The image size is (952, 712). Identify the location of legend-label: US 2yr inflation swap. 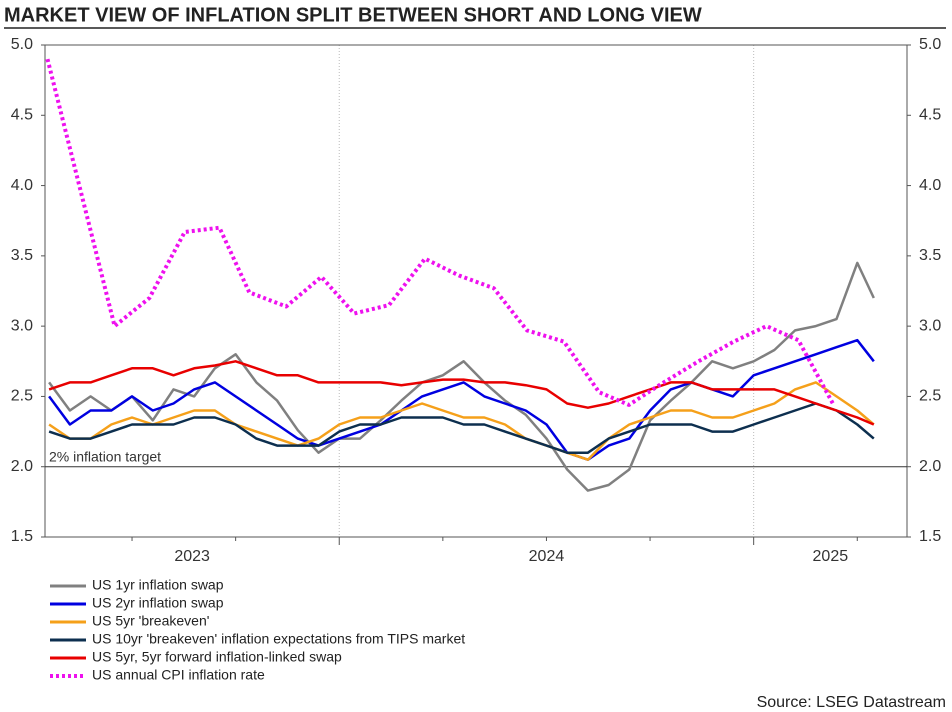
(158, 603).